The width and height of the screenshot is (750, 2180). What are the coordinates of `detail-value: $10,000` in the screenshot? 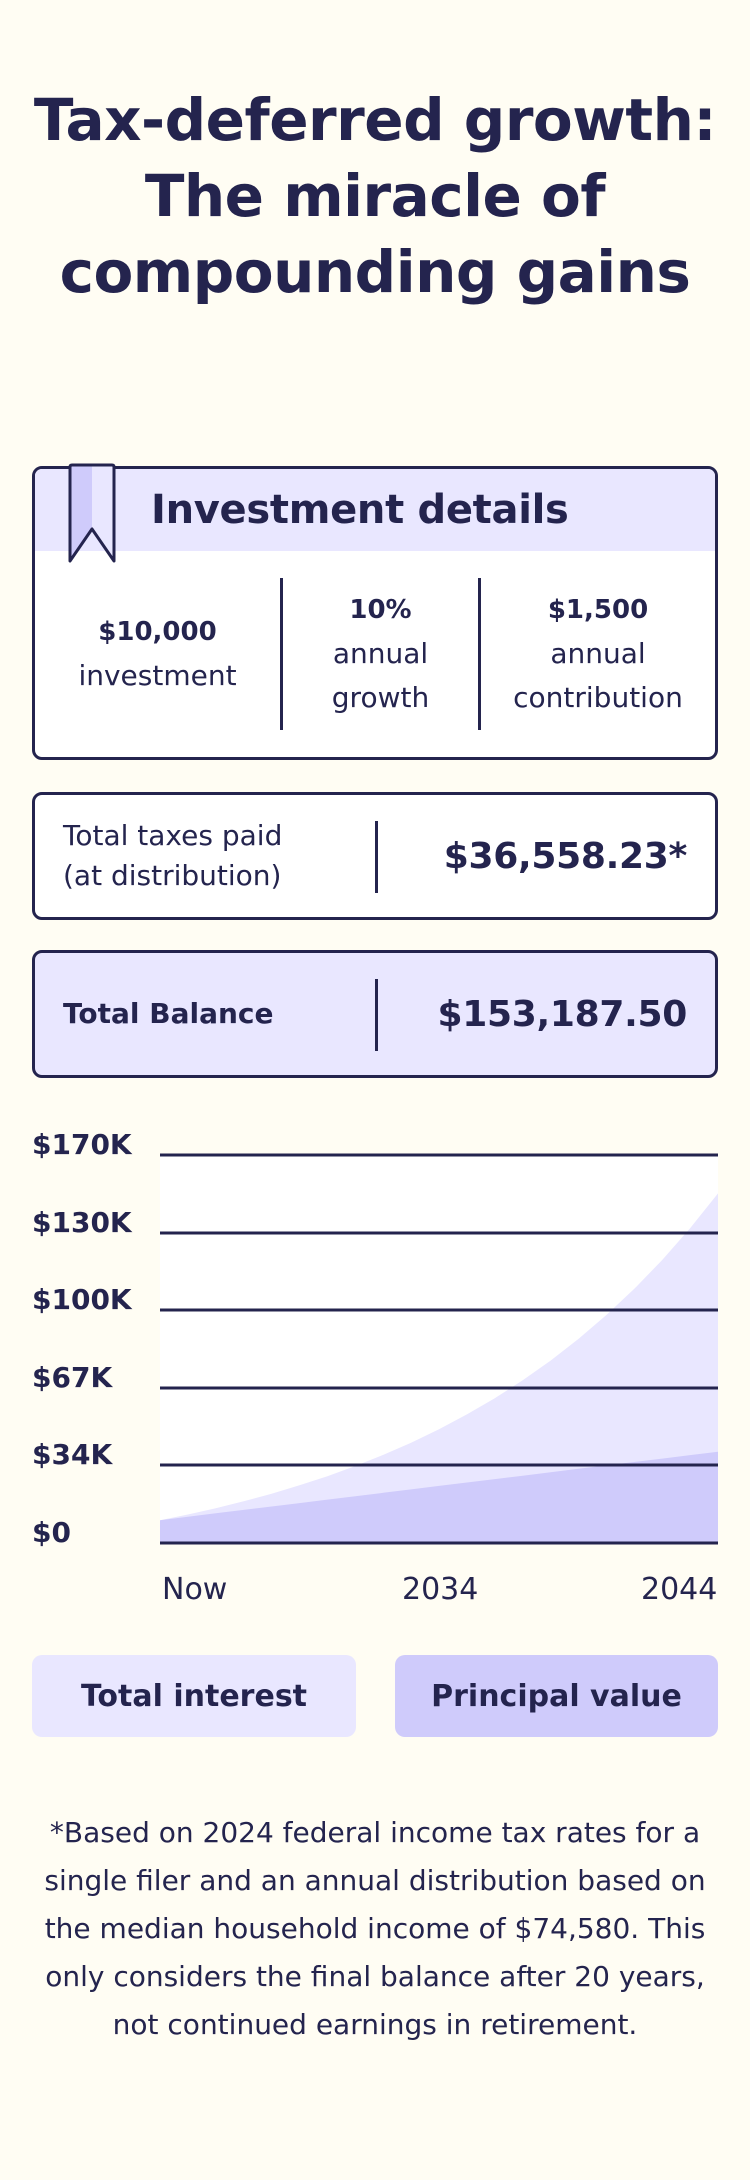 It's located at (157, 632).